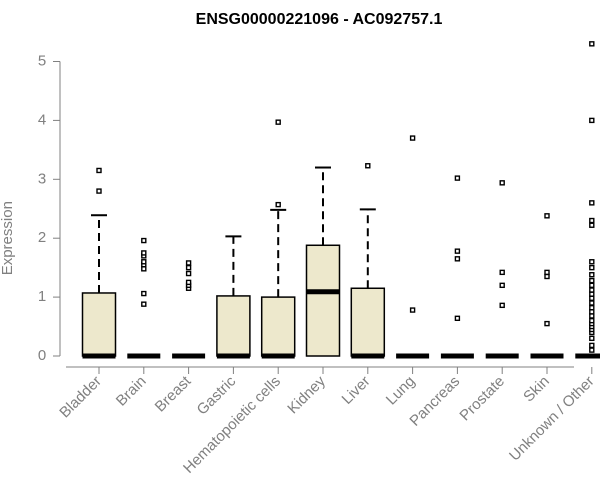  Describe the element at coordinates (547, 286) in the screenshot. I see `box-skin` at that location.